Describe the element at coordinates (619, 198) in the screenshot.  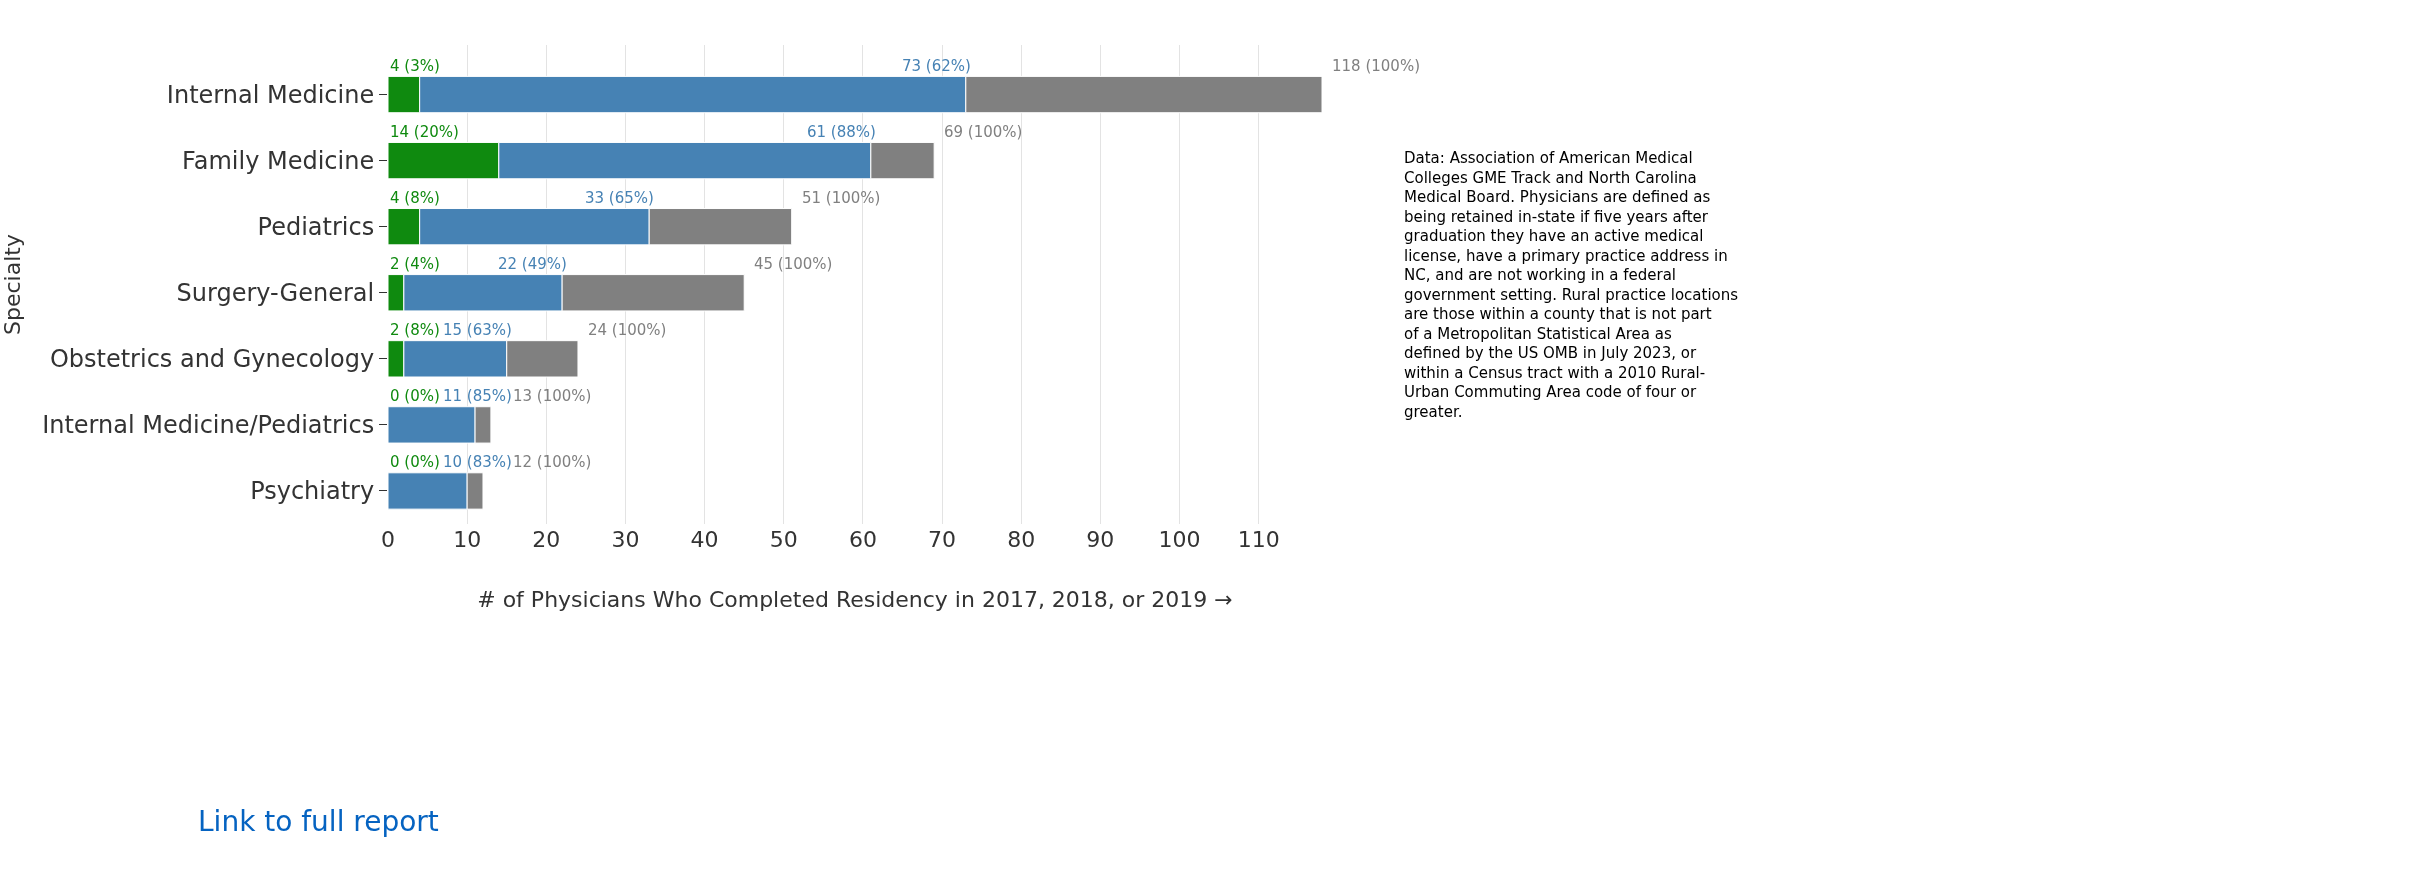
I see `annotation: 33 (65%)` at that location.